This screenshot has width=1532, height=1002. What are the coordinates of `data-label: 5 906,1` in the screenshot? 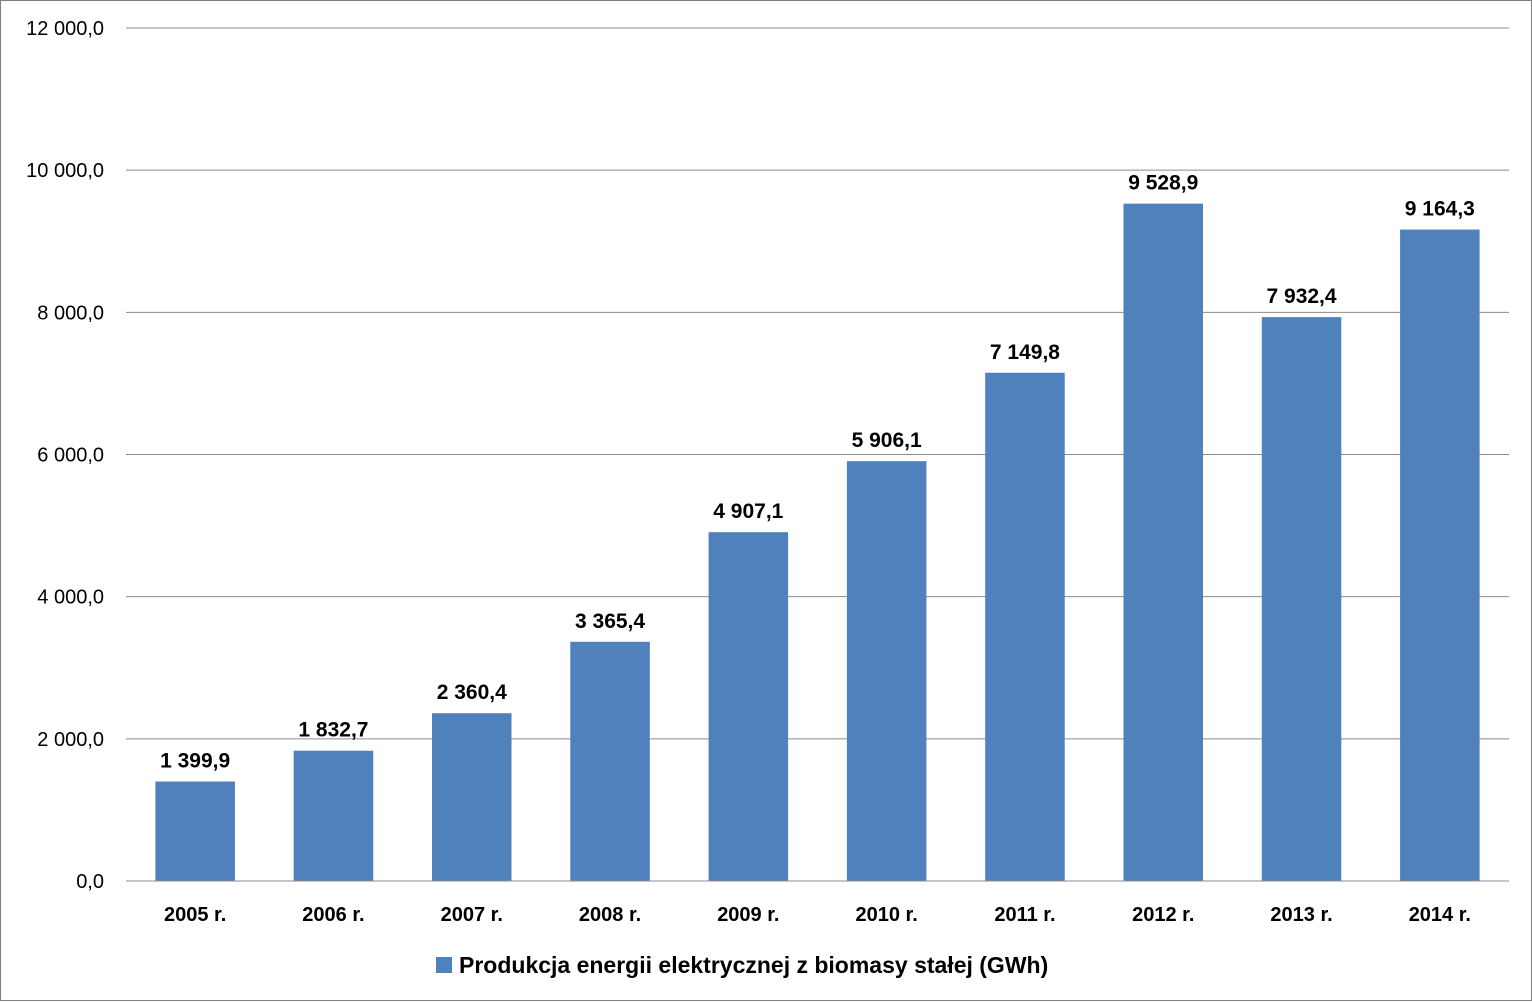 It's located at (887, 440).